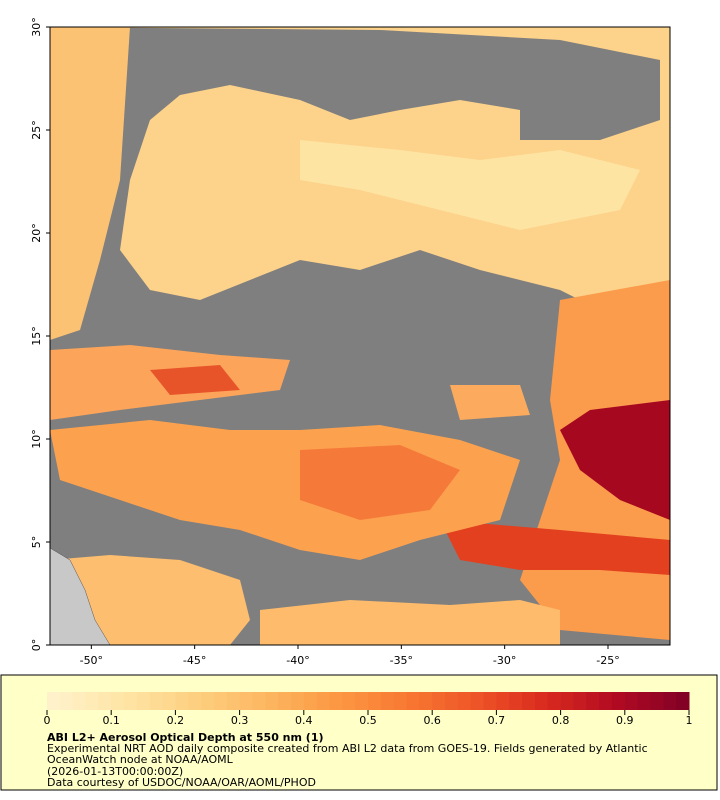 The height and width of the screenshot is (800, 720). I want to click on colorbar: 0 0.1 0.2 0.3 0.4 0.5 0.6 0.7 0.8 0.9 1, so click(368, 709).